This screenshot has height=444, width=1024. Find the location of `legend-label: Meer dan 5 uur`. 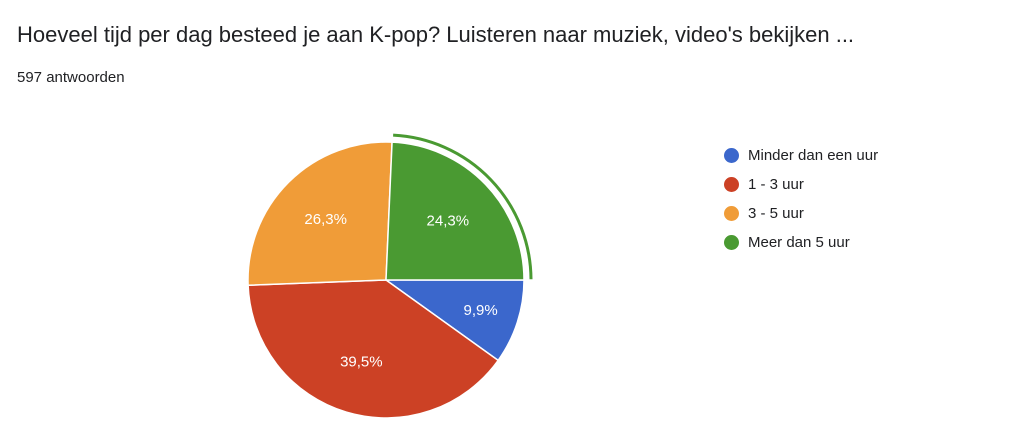

legend-label: Meer dan 5 uur is located at coordinates (799, 242).